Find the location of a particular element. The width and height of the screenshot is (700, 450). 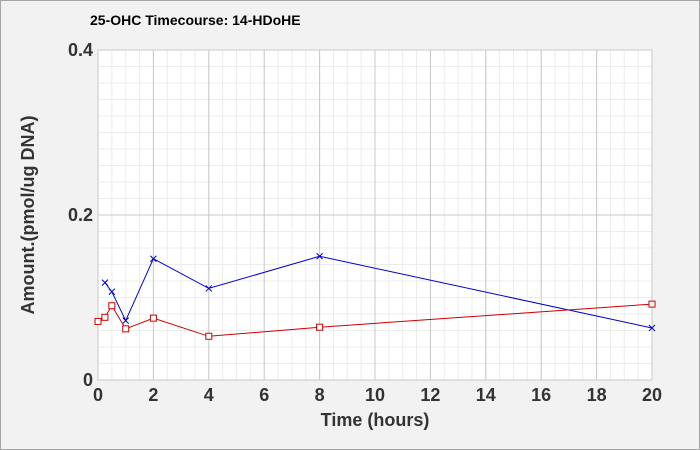

x-tick-label: 20 is located at coordinates (652, 395).